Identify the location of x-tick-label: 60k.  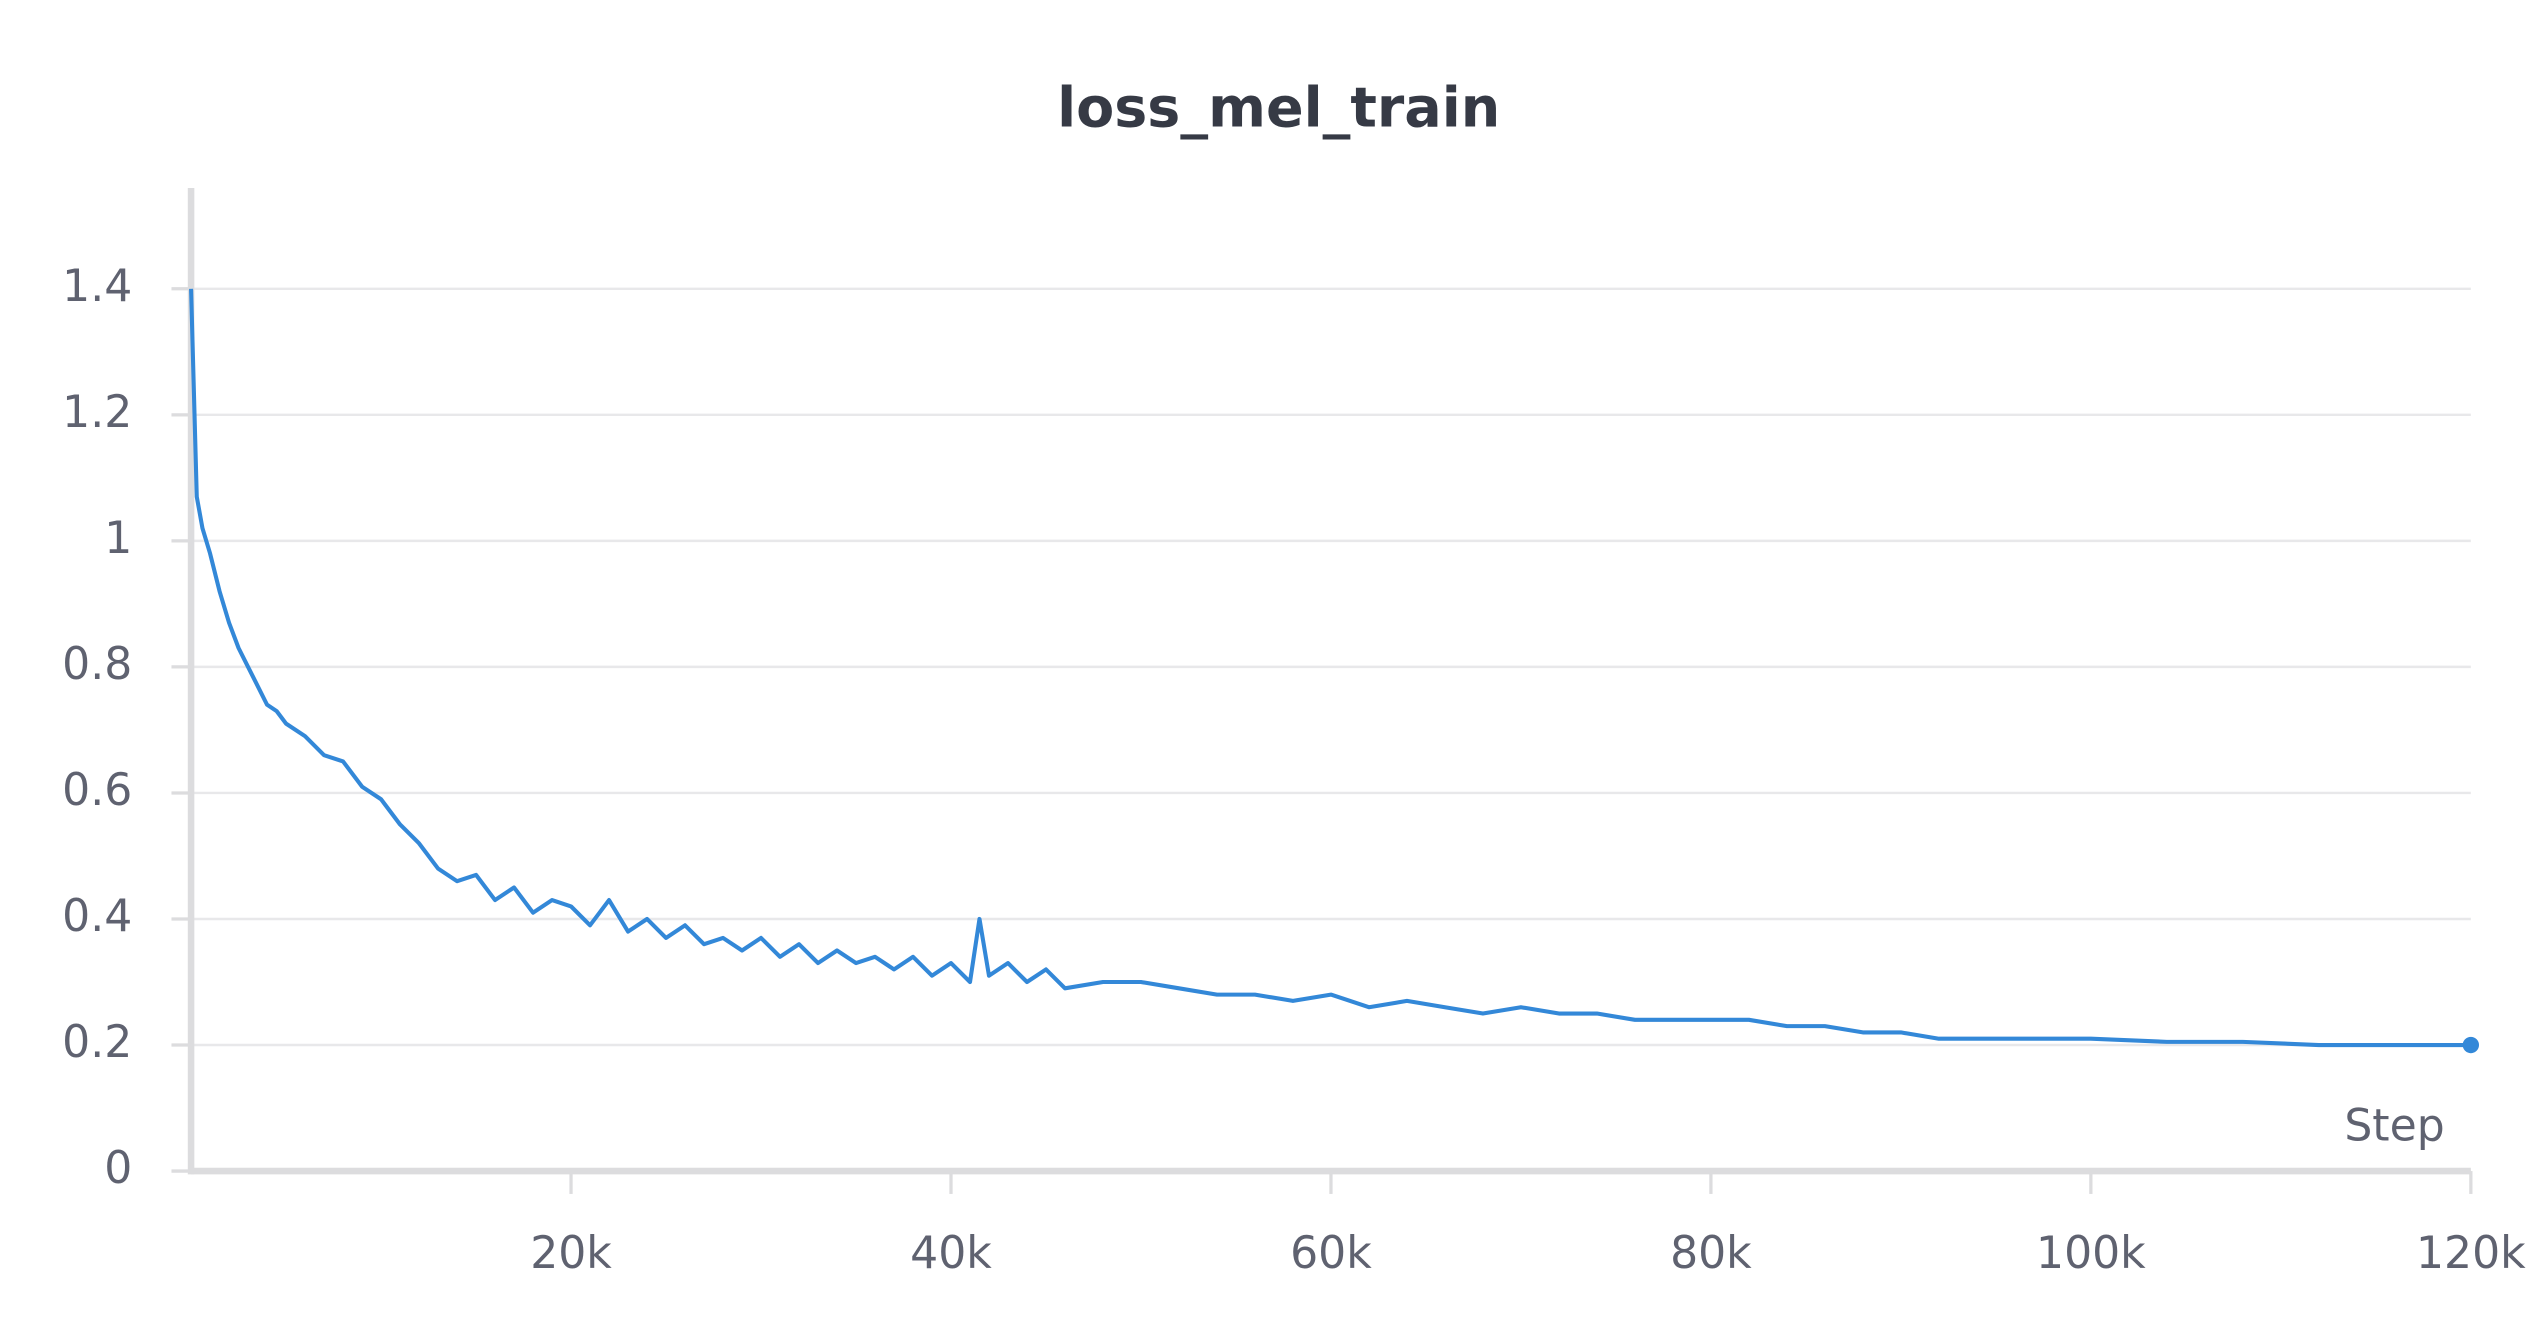
(1331, 1253).